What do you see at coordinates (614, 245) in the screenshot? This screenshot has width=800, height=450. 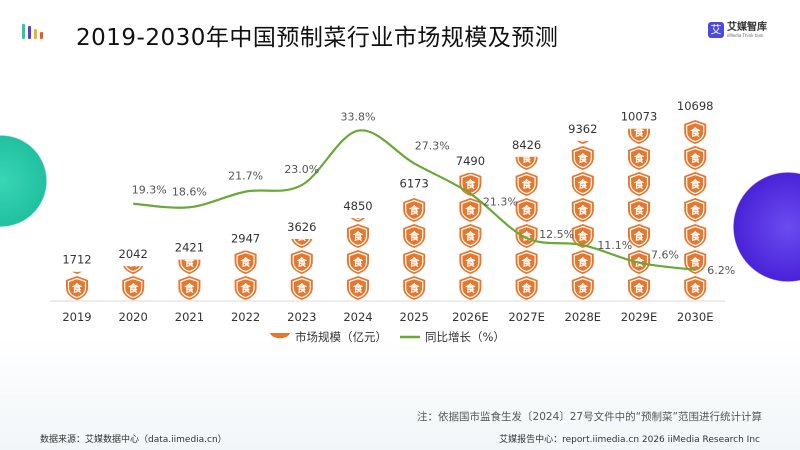 I see `growth-value-label: 11.1%` at bounding box center [614, 245].